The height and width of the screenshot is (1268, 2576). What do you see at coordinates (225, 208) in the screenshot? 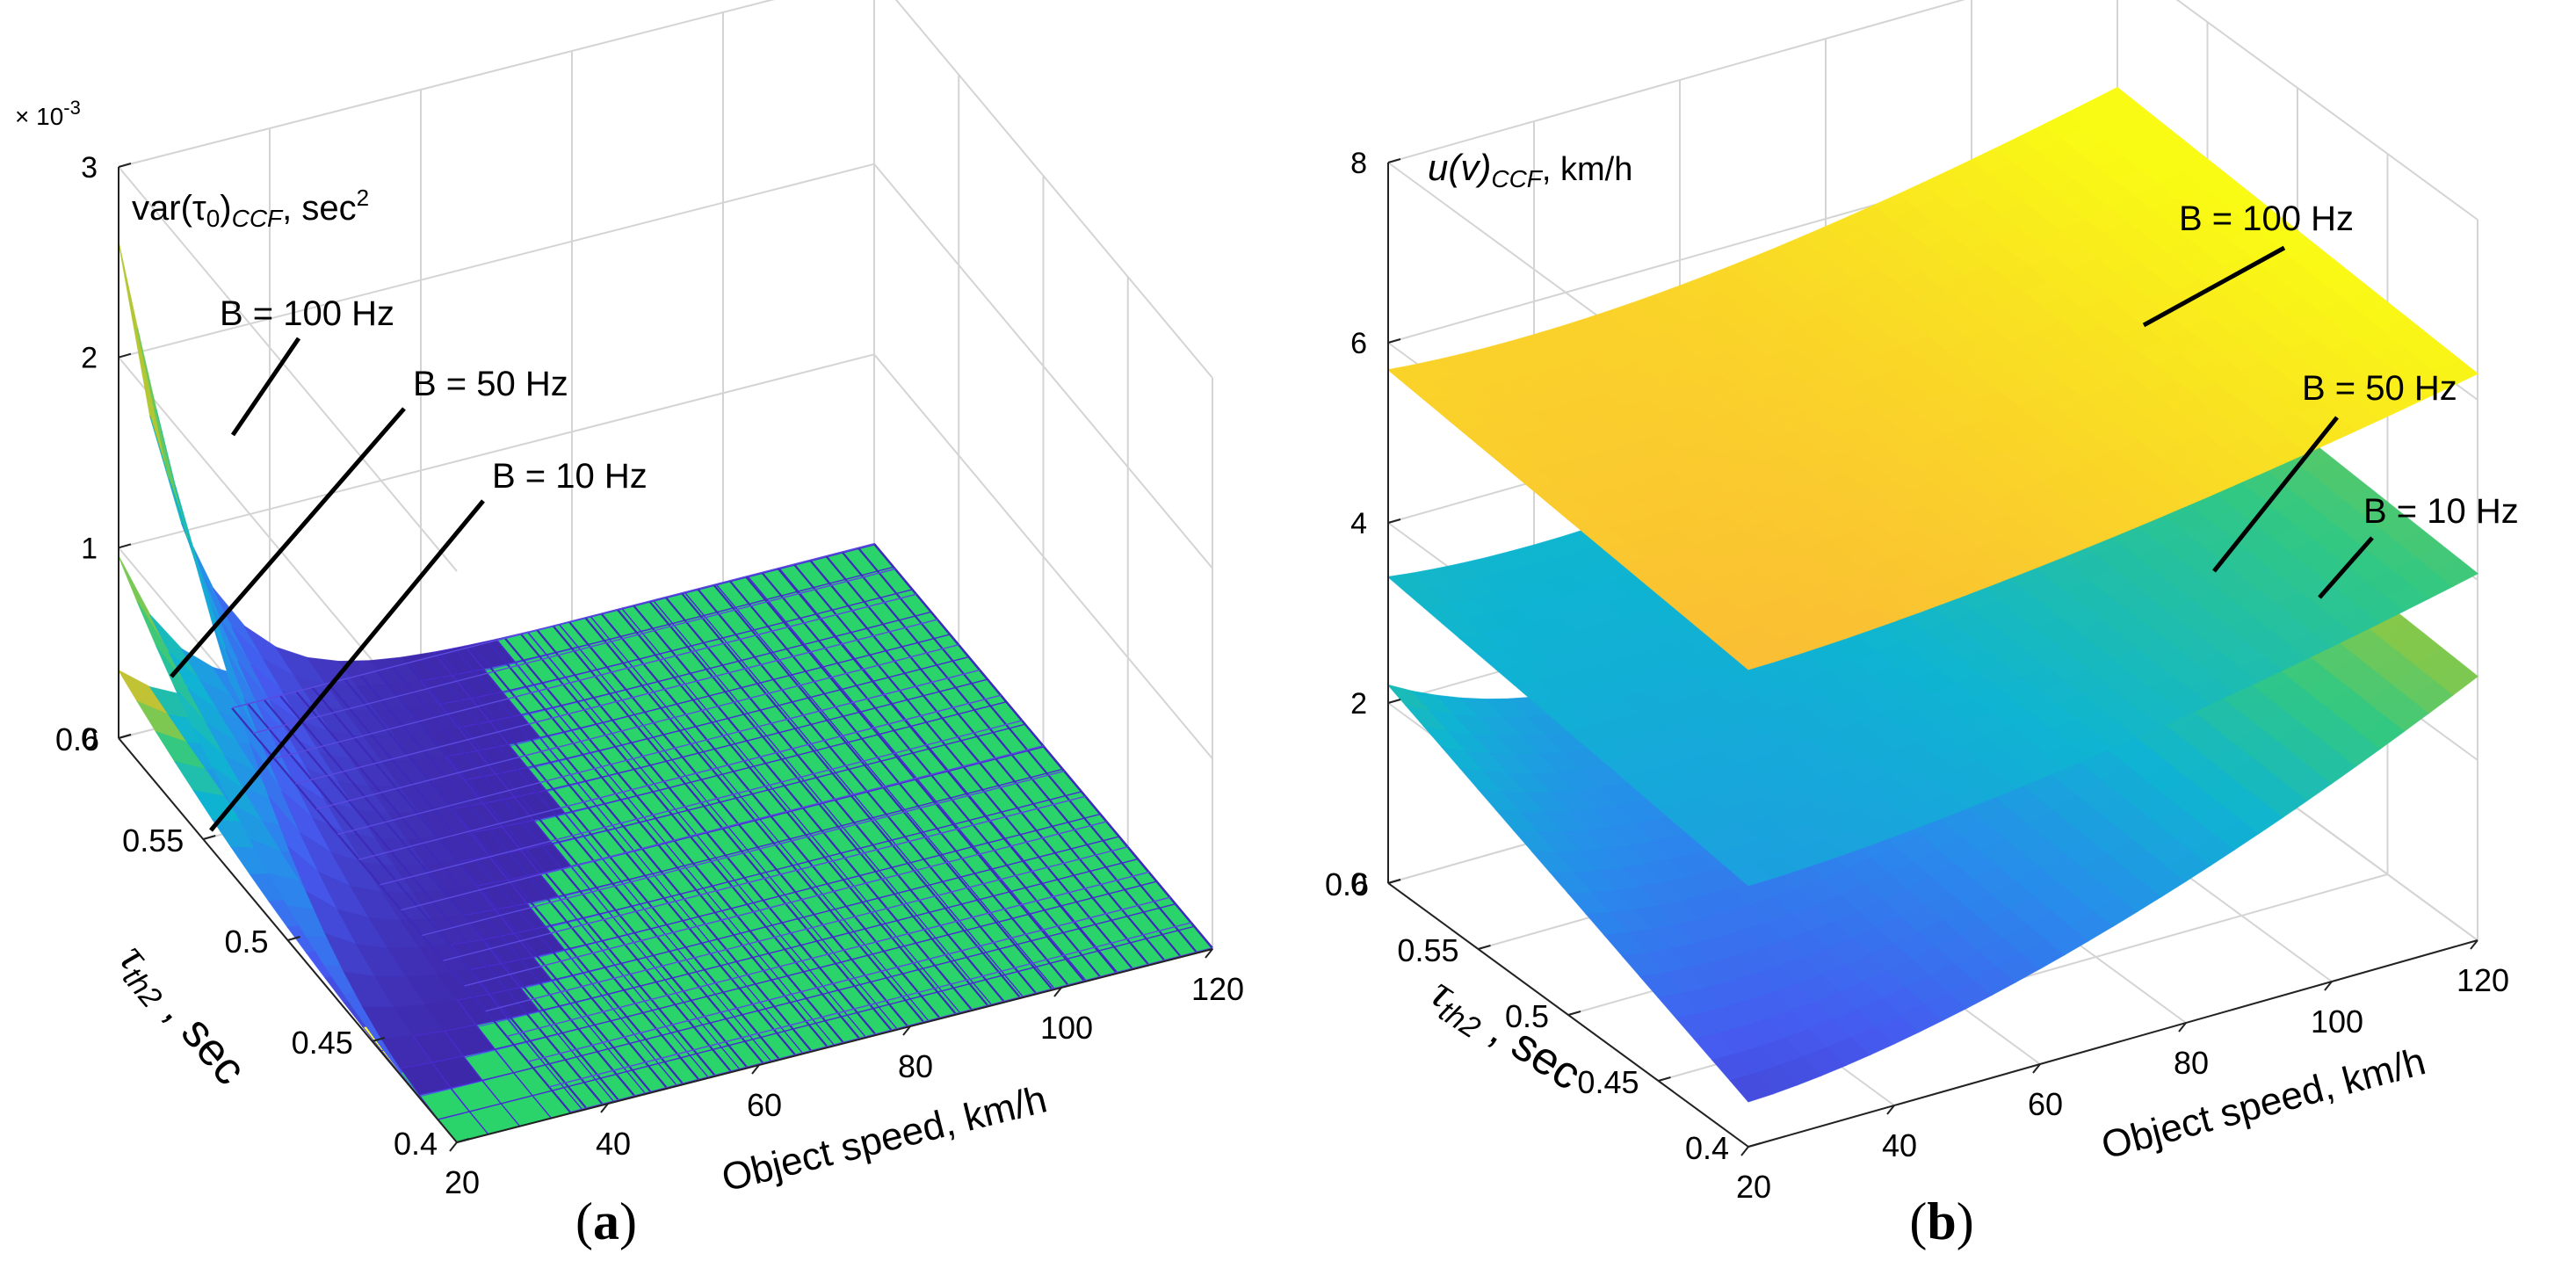
I see `panel-a-z-label-part: )` at bounding box center [225, 208].